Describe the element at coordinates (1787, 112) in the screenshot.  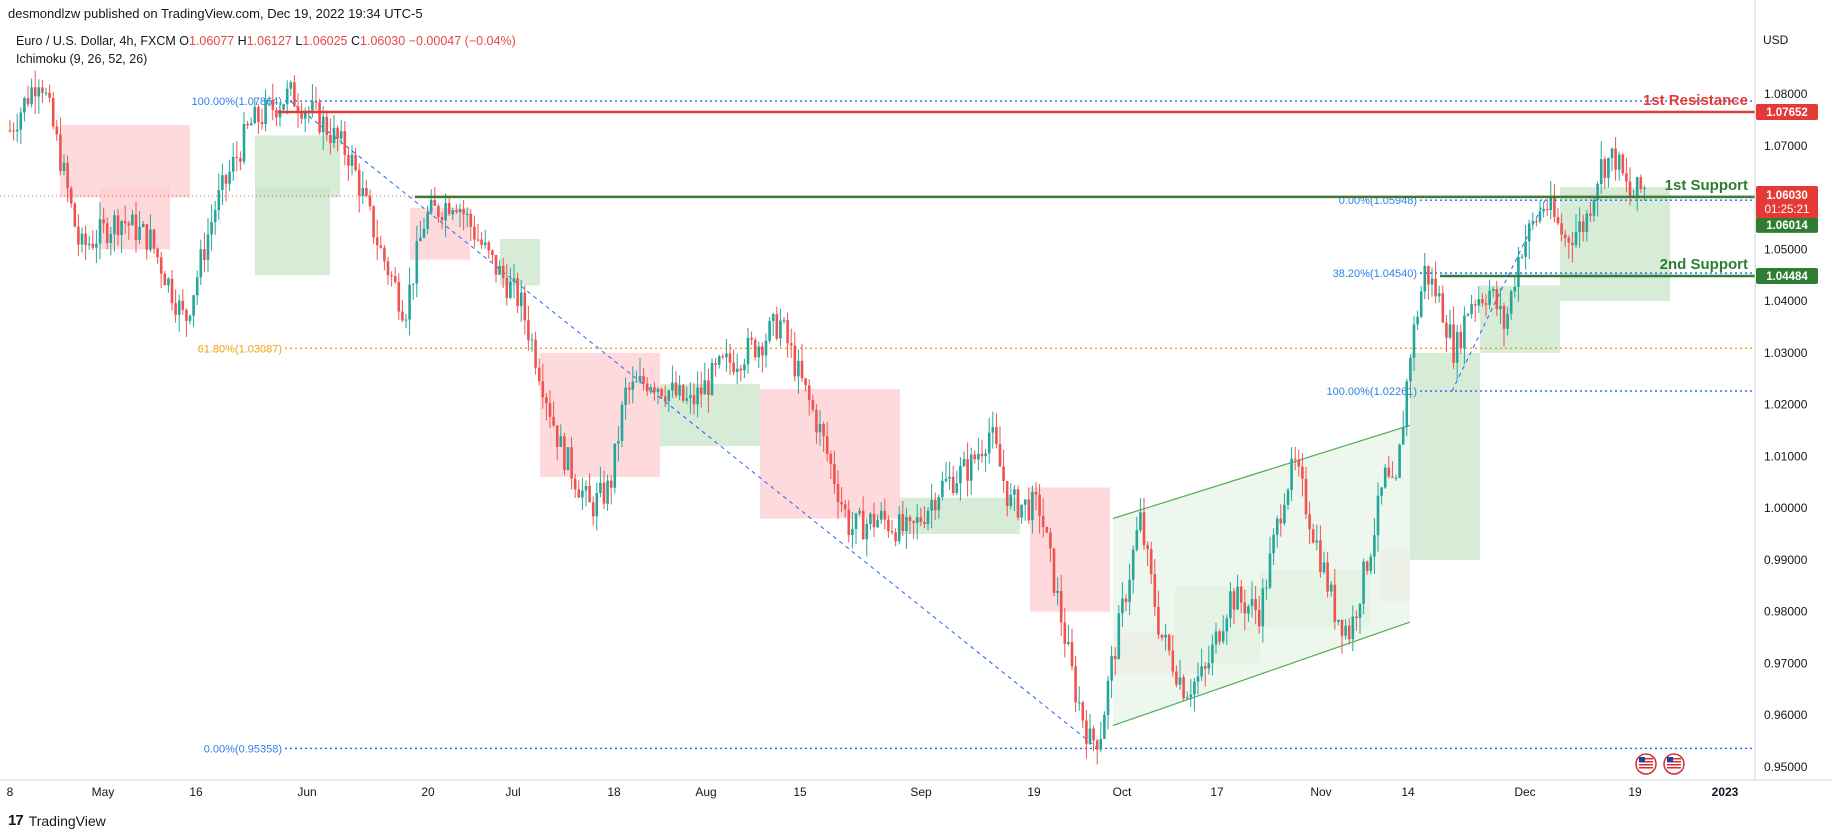
I see `resistance-price-tag` at that location.